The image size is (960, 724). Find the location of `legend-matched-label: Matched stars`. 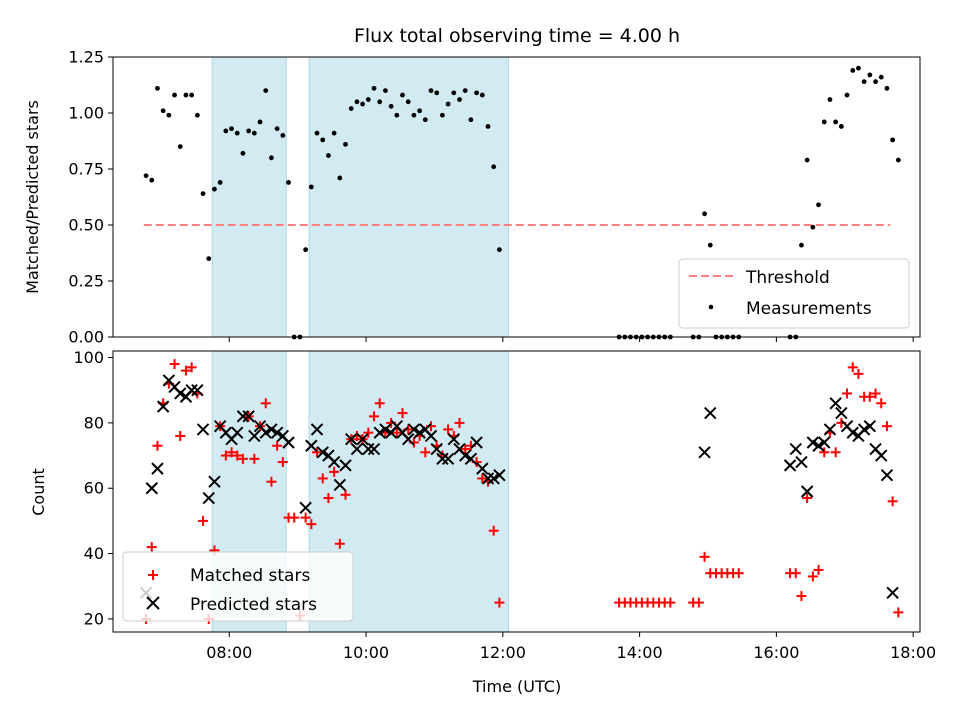

legend-matched-label: Matched stars is located at coordinates (250, 576).